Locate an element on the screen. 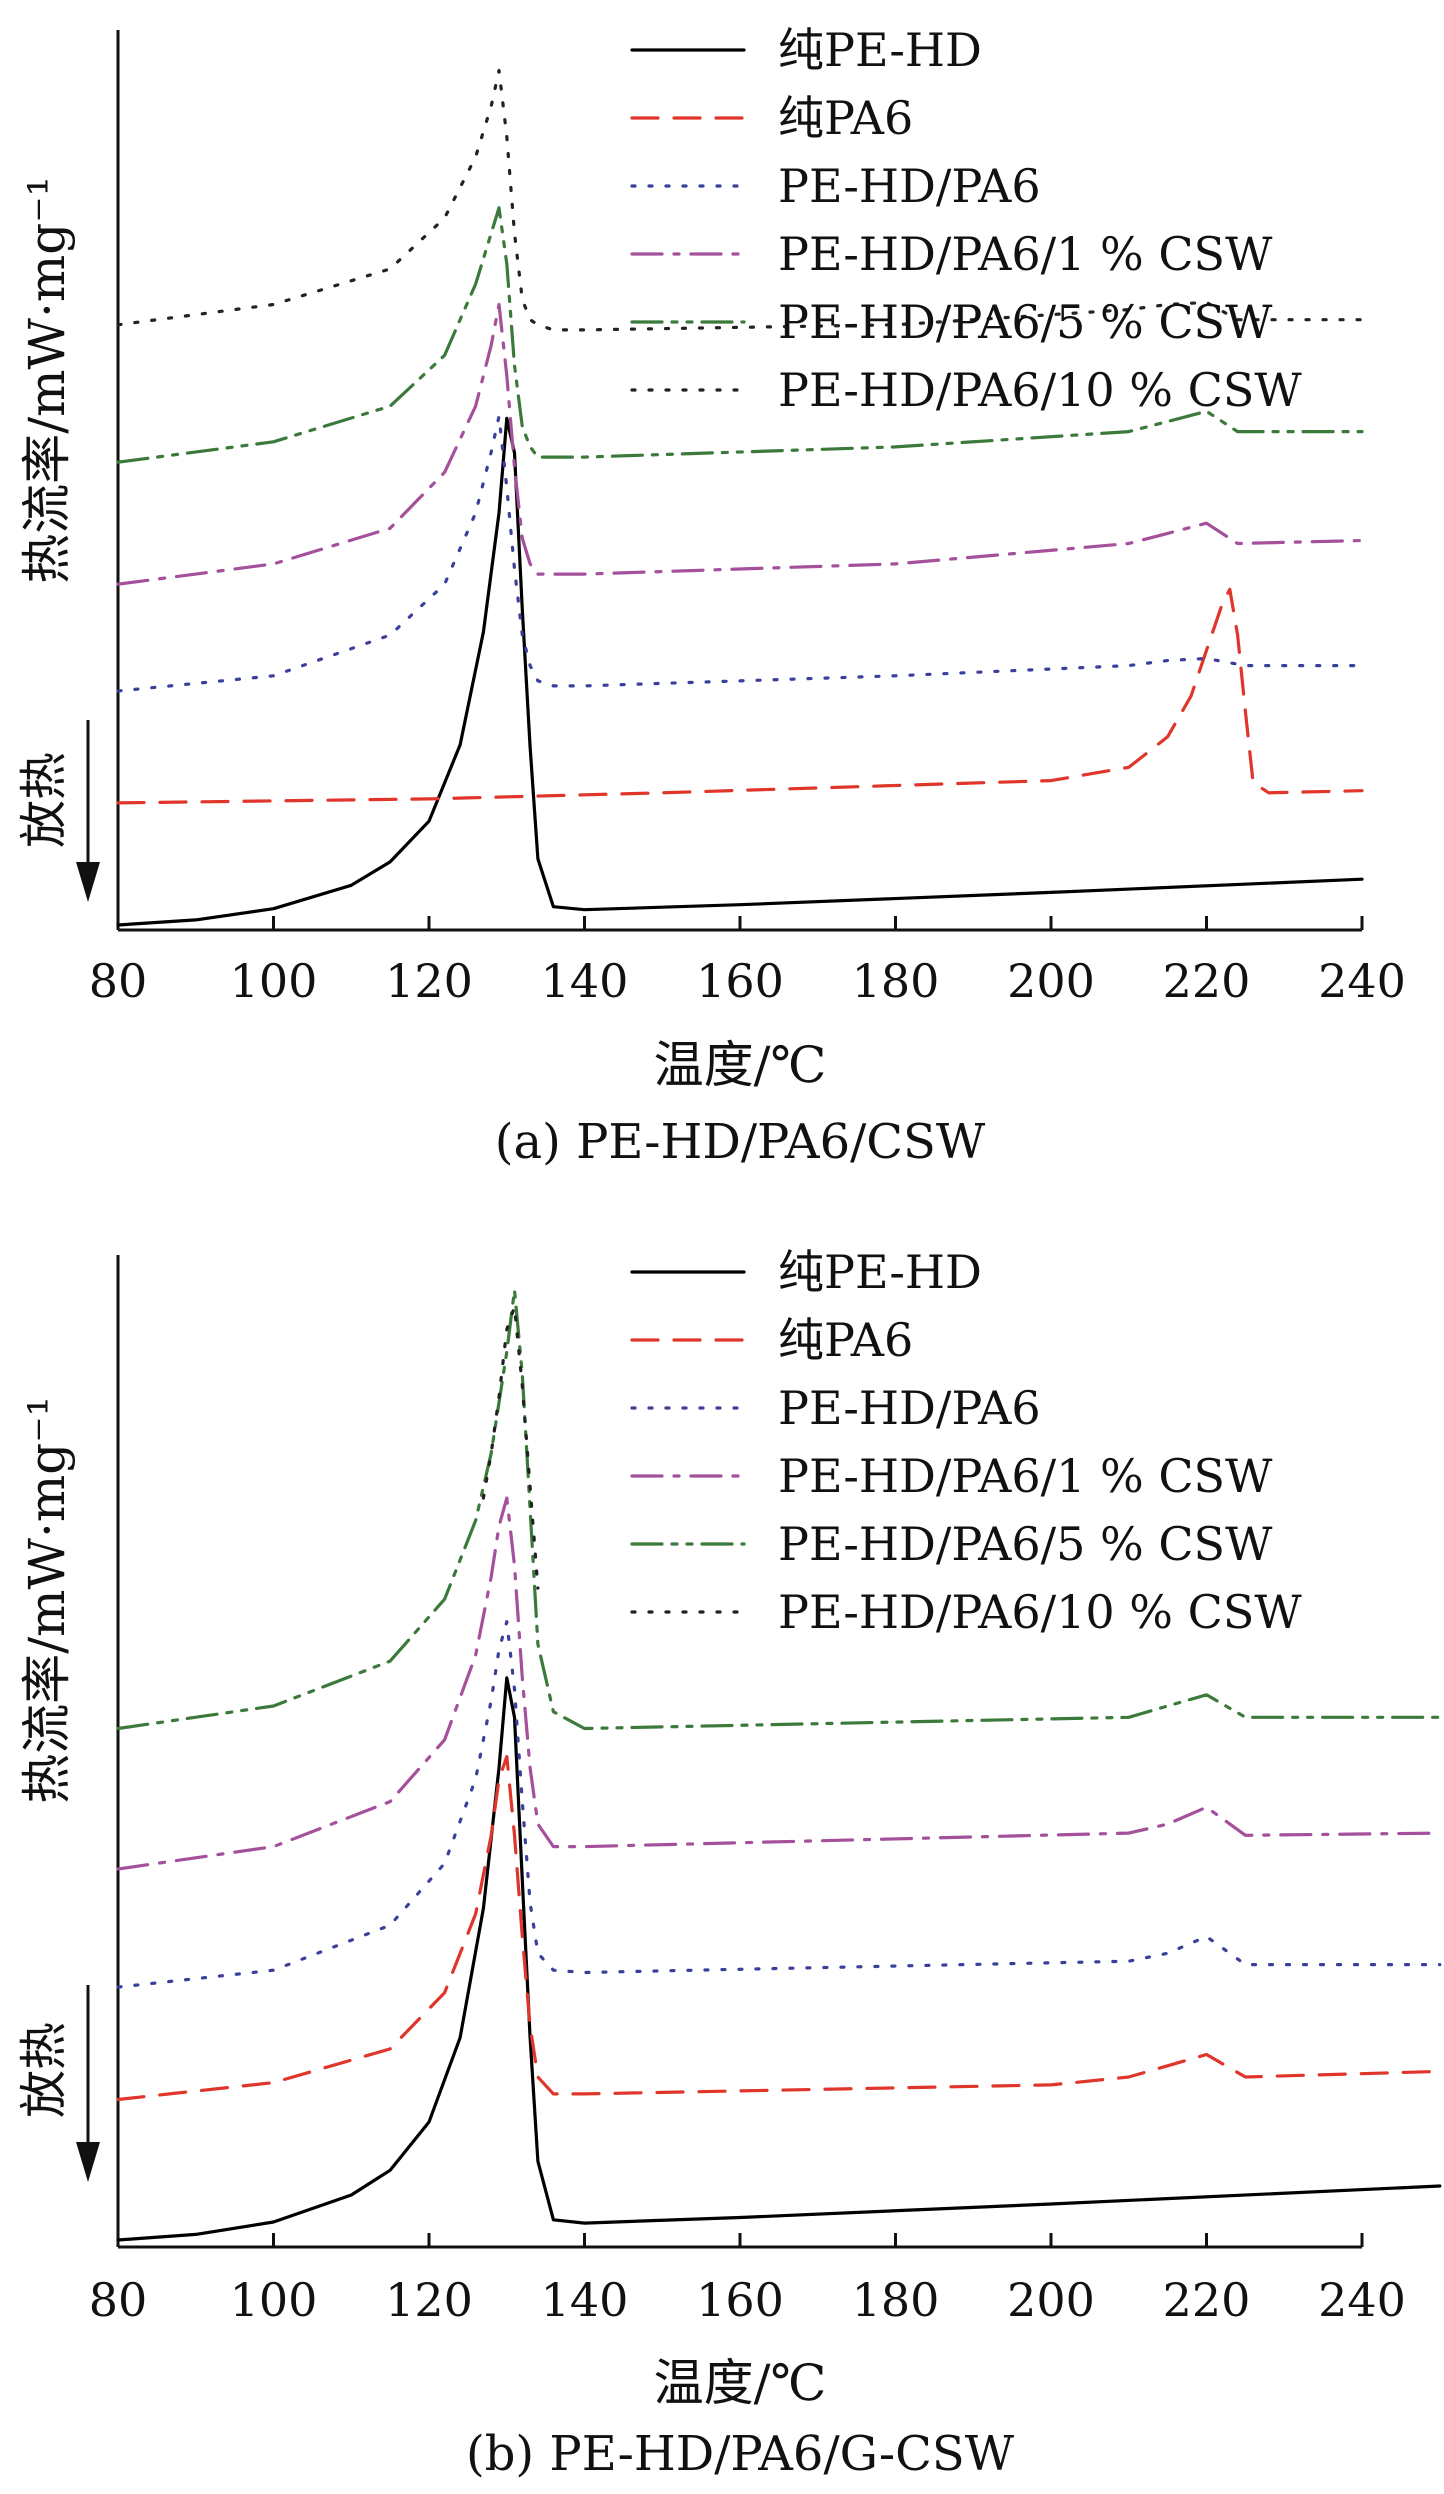 The width and height of the screenshot is (1444, 2494). chart-caption: (a) PE-HD/PA6/CSW is located at coordinates (740, 1142).